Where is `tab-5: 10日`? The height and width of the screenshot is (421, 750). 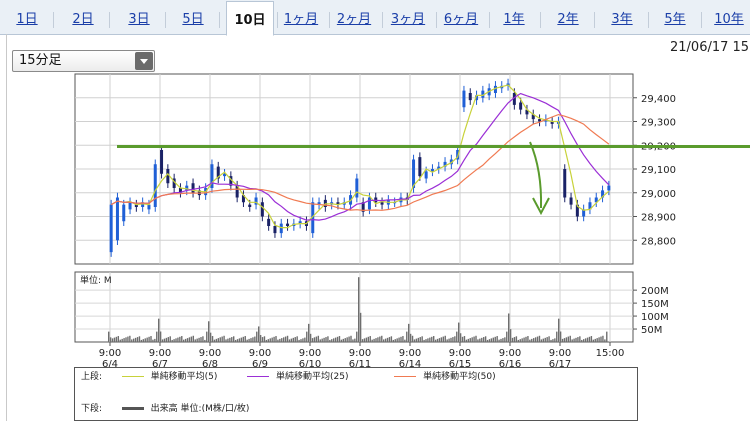
tab-5: 10日 is located at coordinates (250, 18).